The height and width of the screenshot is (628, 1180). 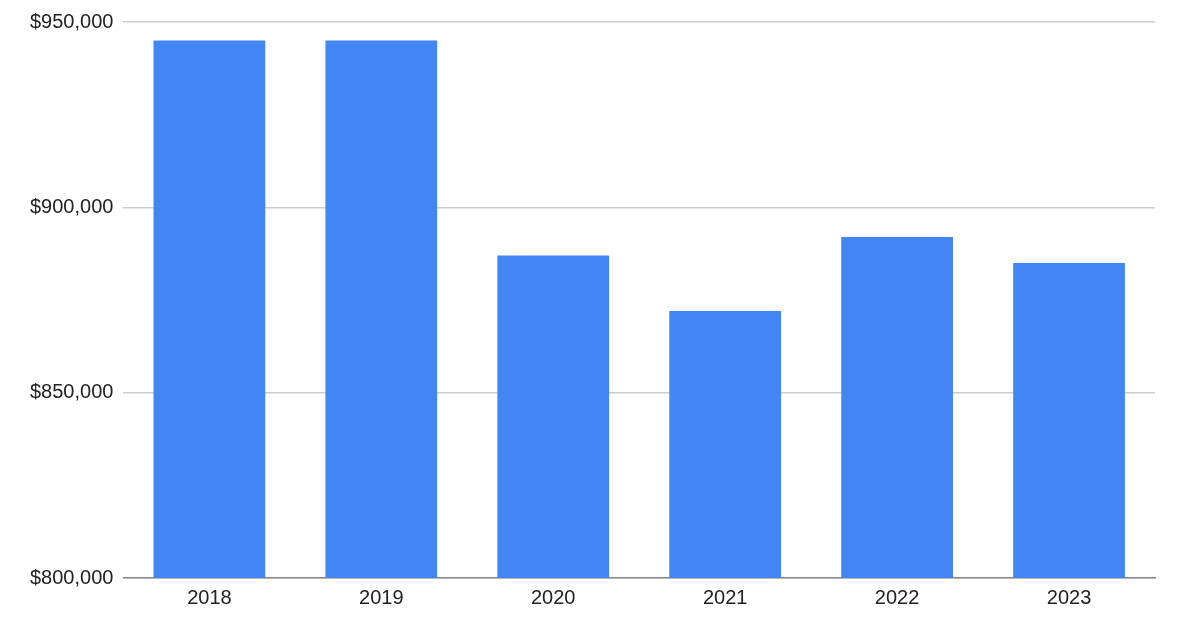 What do you see at coordinates (381, 596) in the screenshot?
I see `x-tick-label: 2019` at bounding box center [381, 596].